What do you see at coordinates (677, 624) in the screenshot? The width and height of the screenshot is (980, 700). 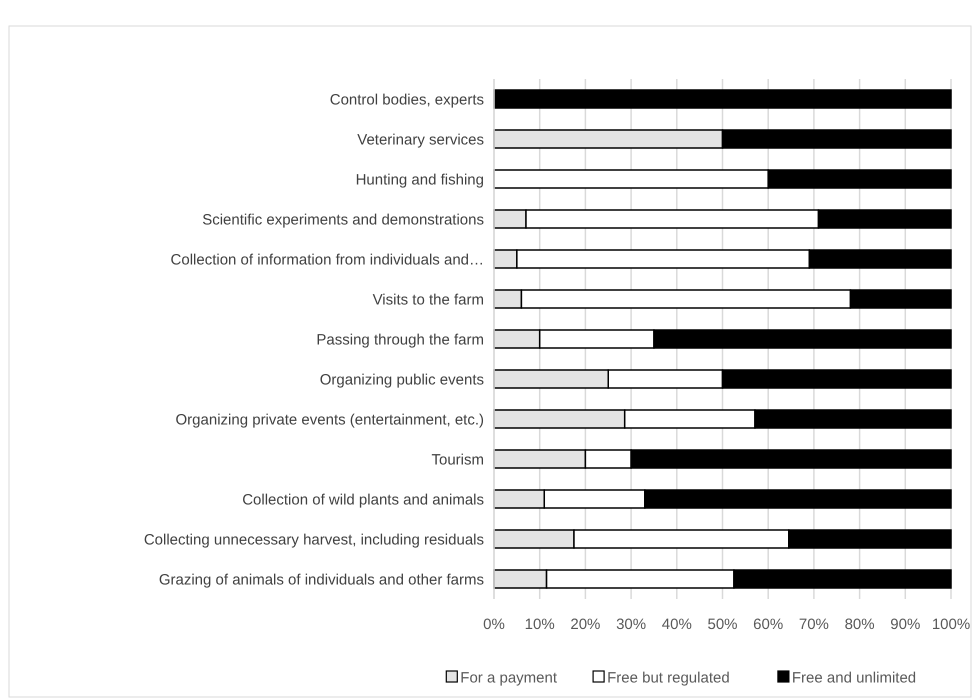 I see `x-tick-label: 40%` at bounding box center [677, 624].